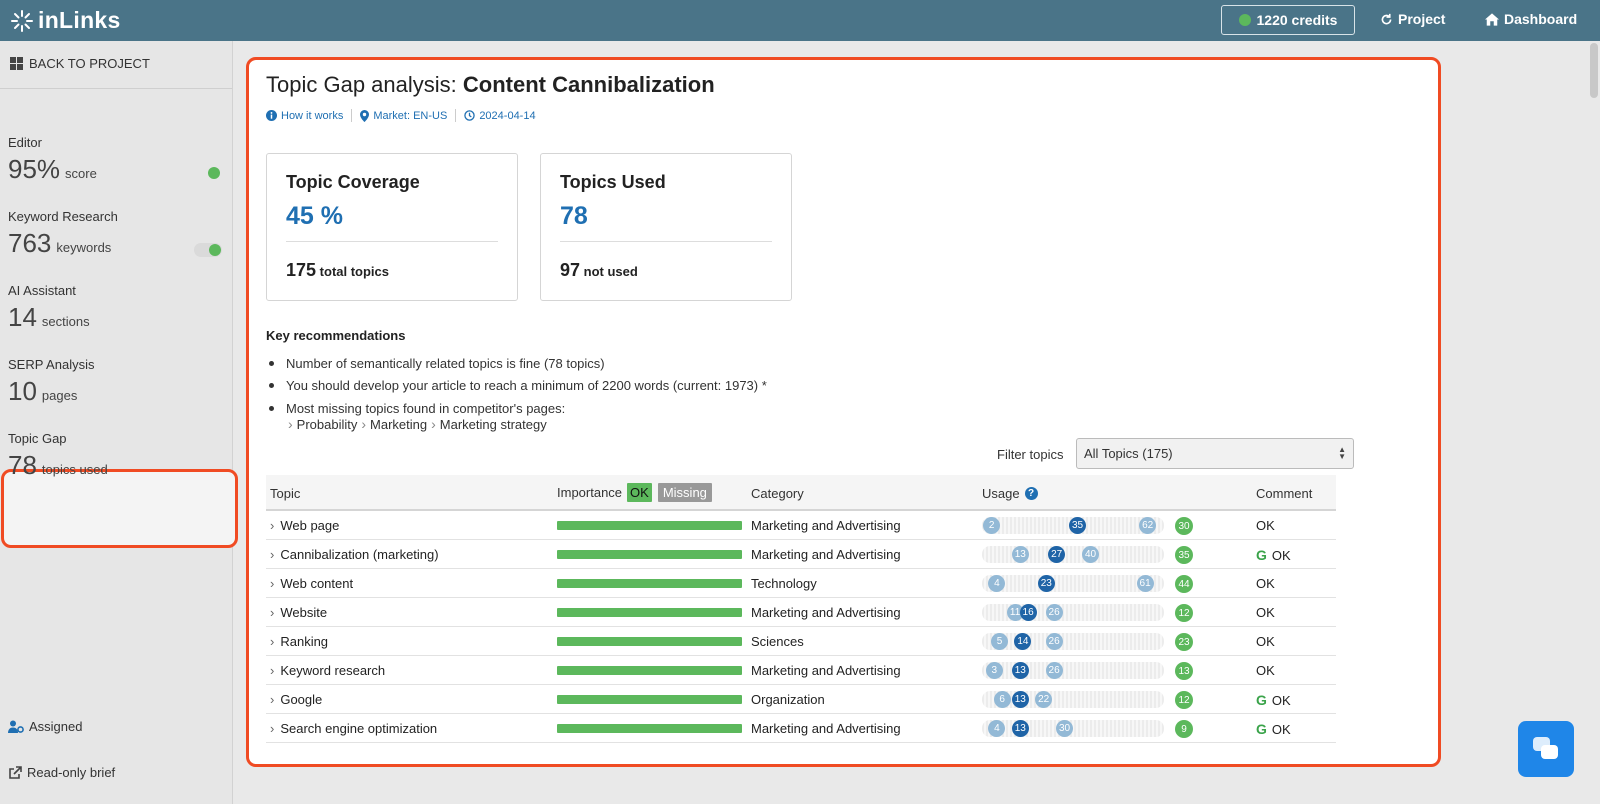  What do you see at coordinates (116, 88) in the screenshot?
I see `sidebar-divider` at bounding box center [116, 88].